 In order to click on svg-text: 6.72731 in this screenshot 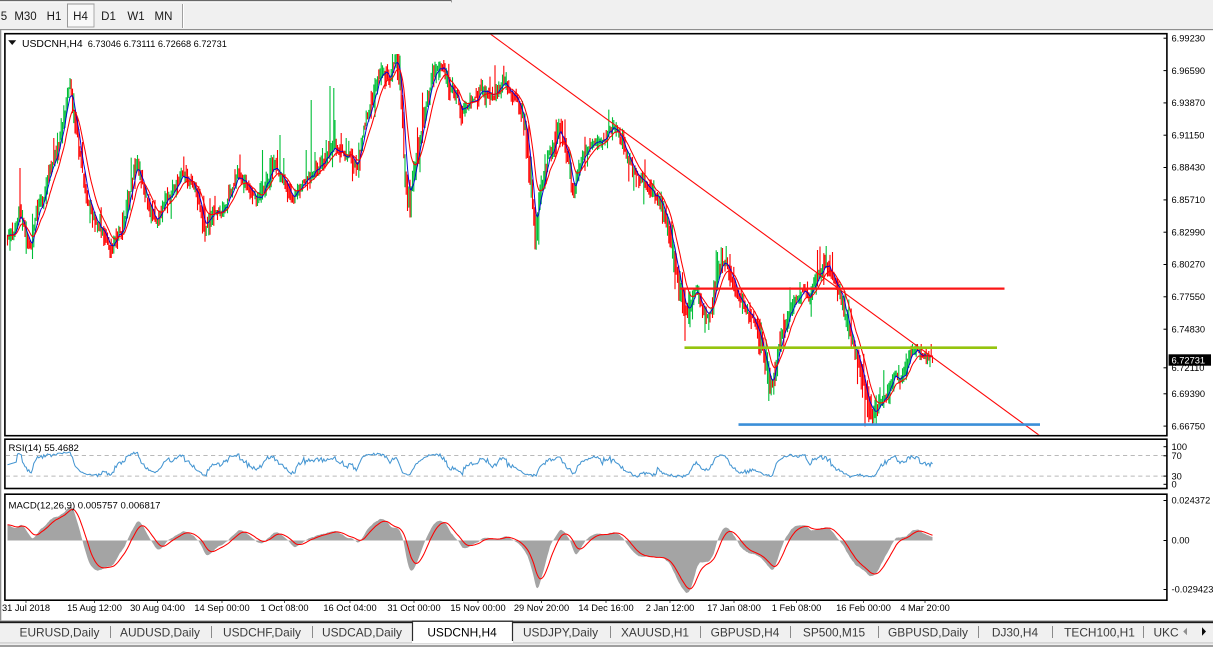, I will do `click(1189, 360)`.